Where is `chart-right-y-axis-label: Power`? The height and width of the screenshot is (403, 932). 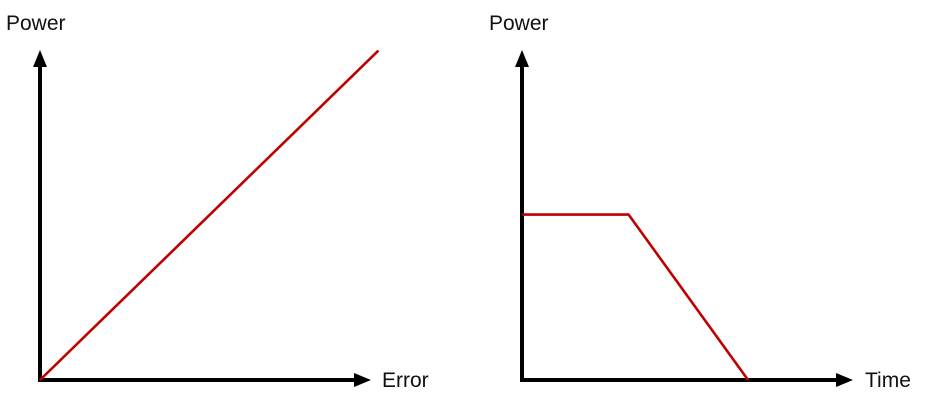 chart-right-y-axis-label: Power is located at coordinates (519, 23).